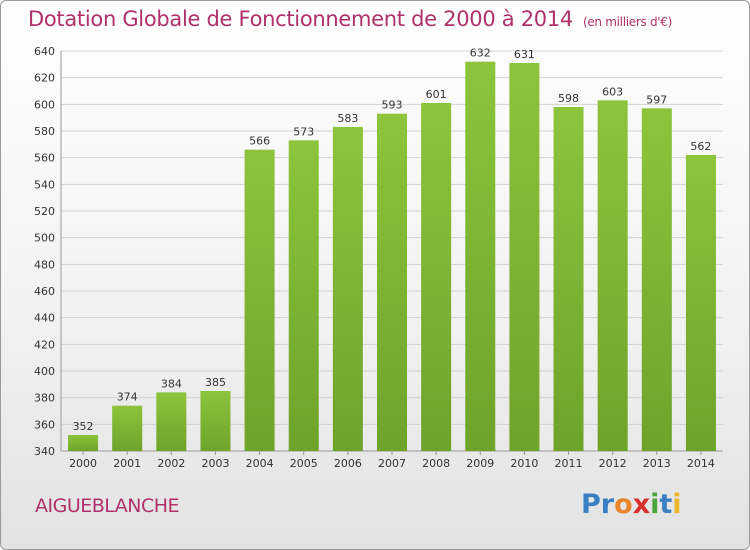 Image resolution: width=750 pixels, height=550 pixels. I want to click on logo-letter: x, so click(641, 504).